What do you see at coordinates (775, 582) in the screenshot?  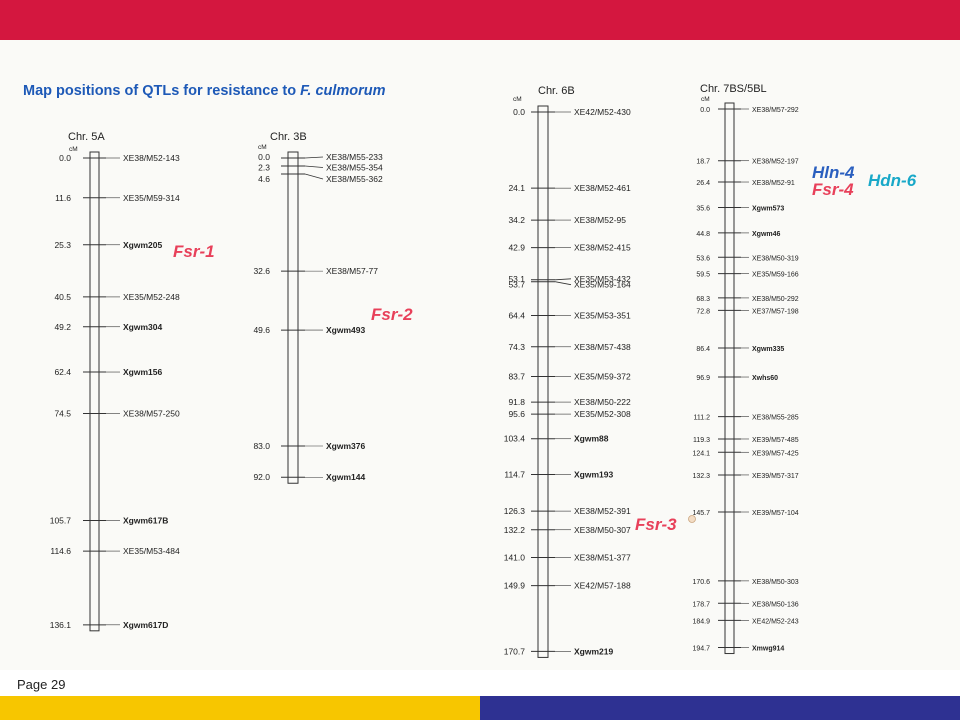 I see `marker-name: XE38/M50-303` at bounding box center [775, 582].